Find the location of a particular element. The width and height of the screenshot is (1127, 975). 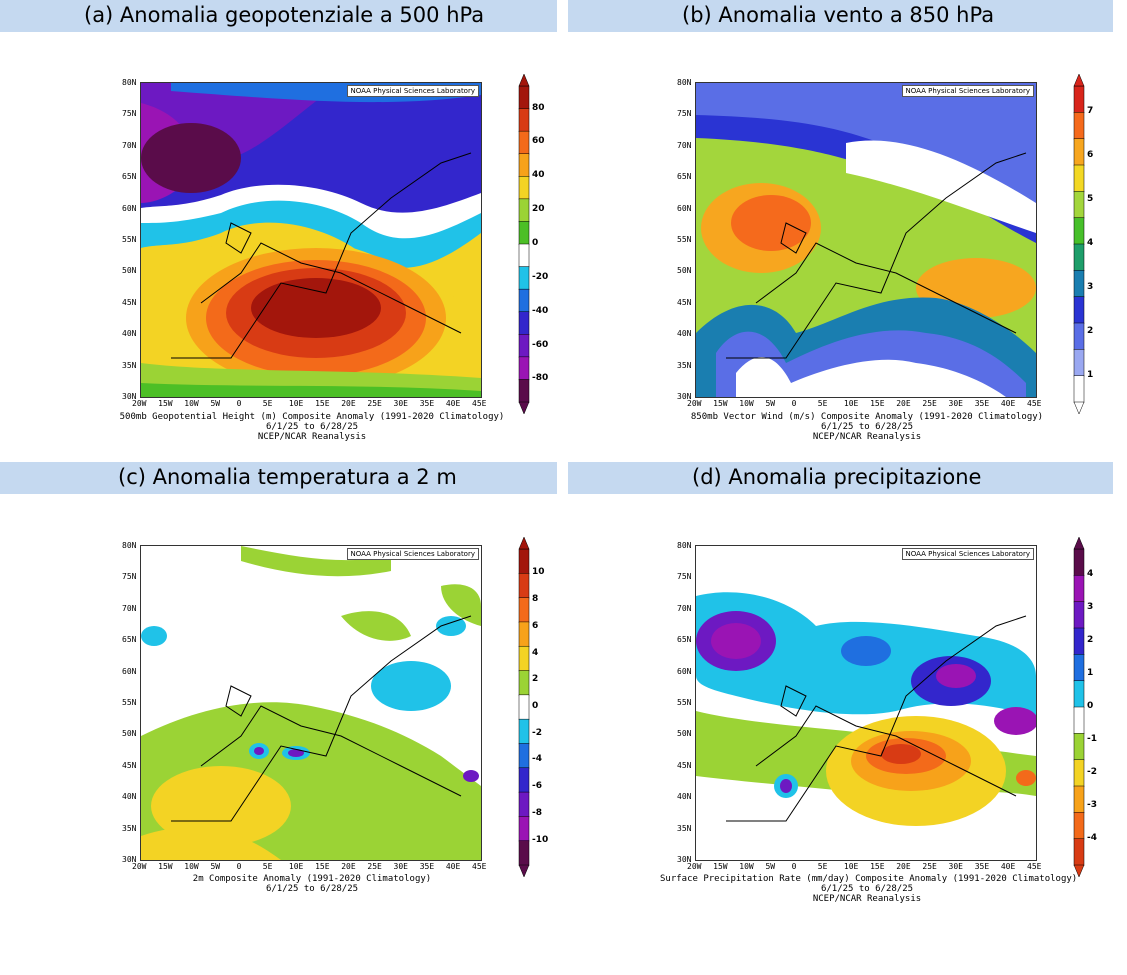

colorbar-tick-label: 7 is located at coordinates (1090, 111).